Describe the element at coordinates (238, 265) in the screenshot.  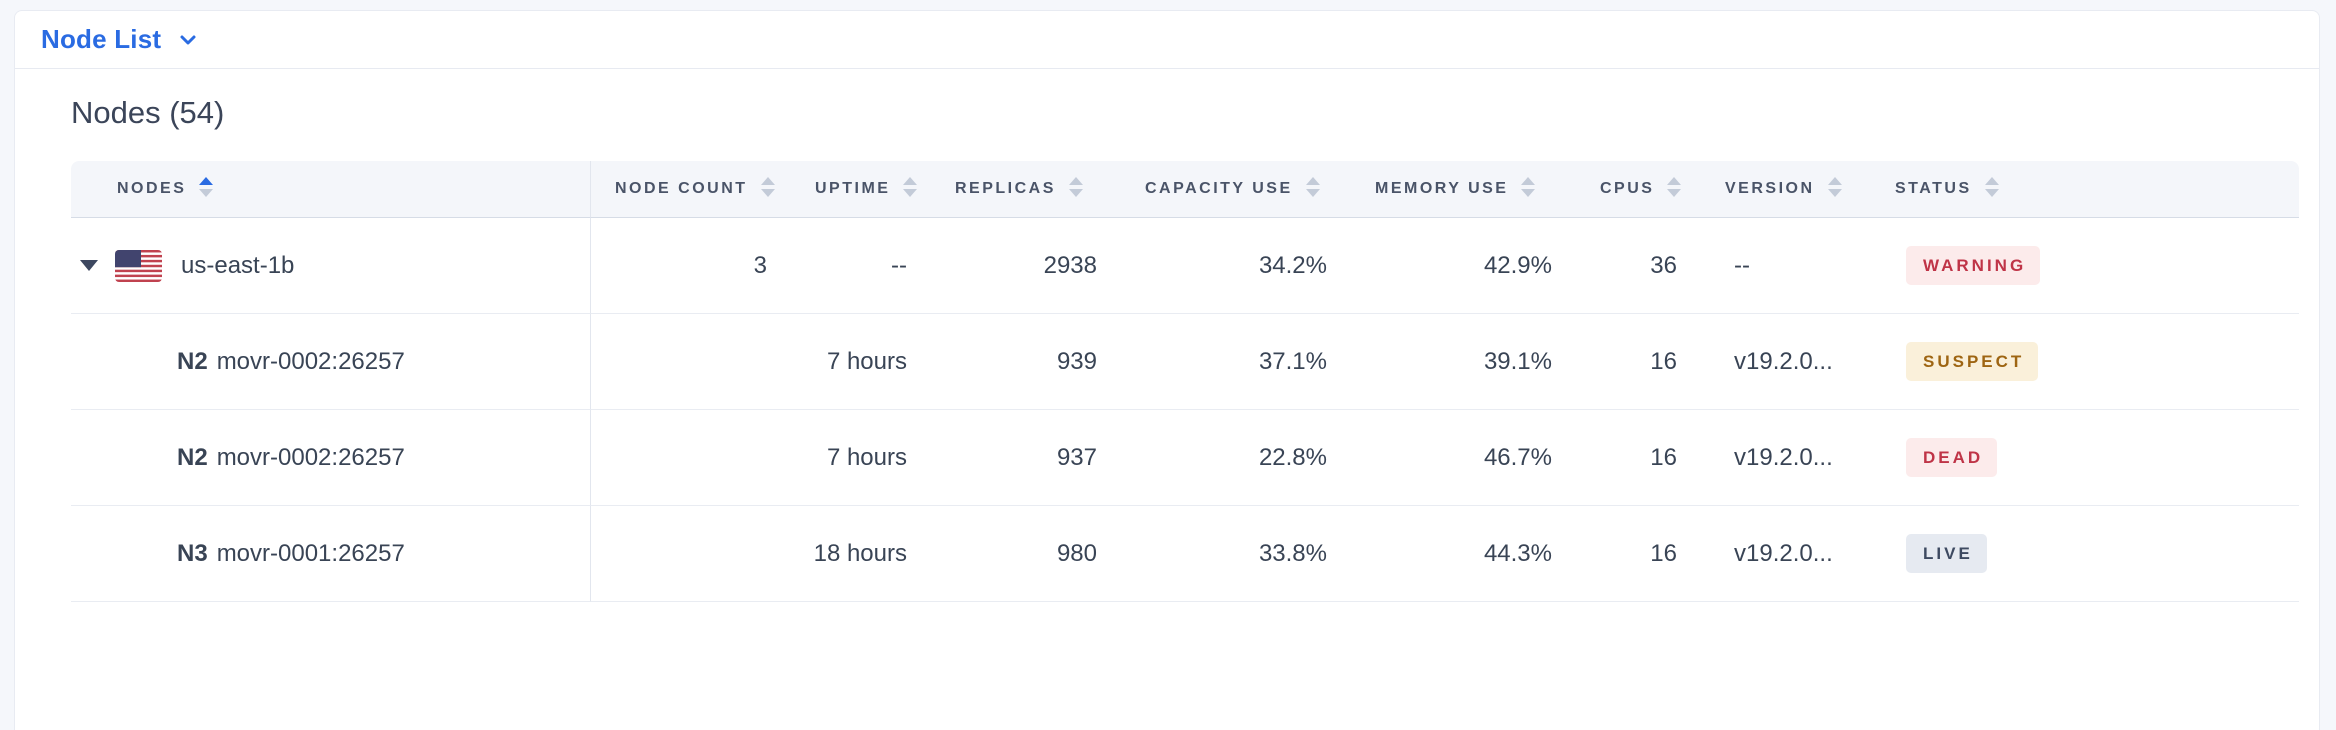
I see `region-name: us-east-1b` at that location.